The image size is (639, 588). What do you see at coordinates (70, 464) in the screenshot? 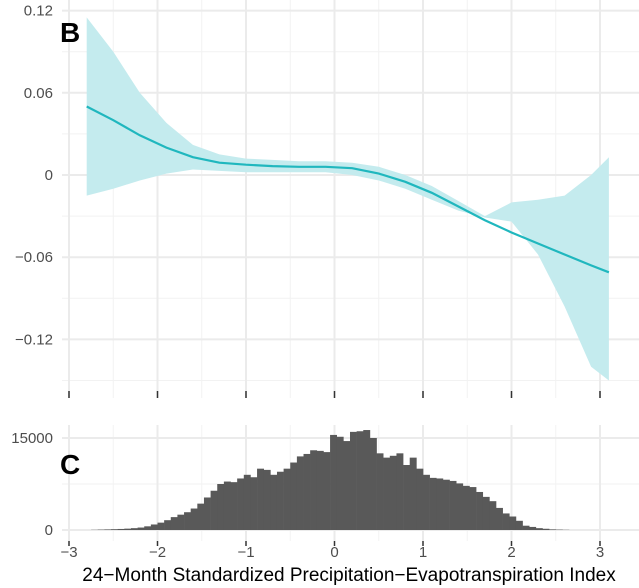
I see `panel-label-c: C` at bounding box center [70, 464].